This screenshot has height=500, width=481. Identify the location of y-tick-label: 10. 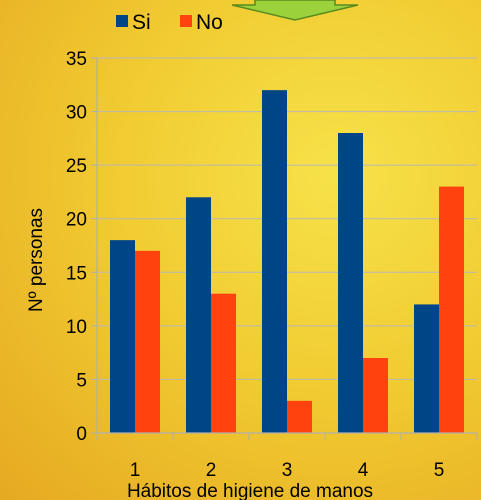
(76, 327).